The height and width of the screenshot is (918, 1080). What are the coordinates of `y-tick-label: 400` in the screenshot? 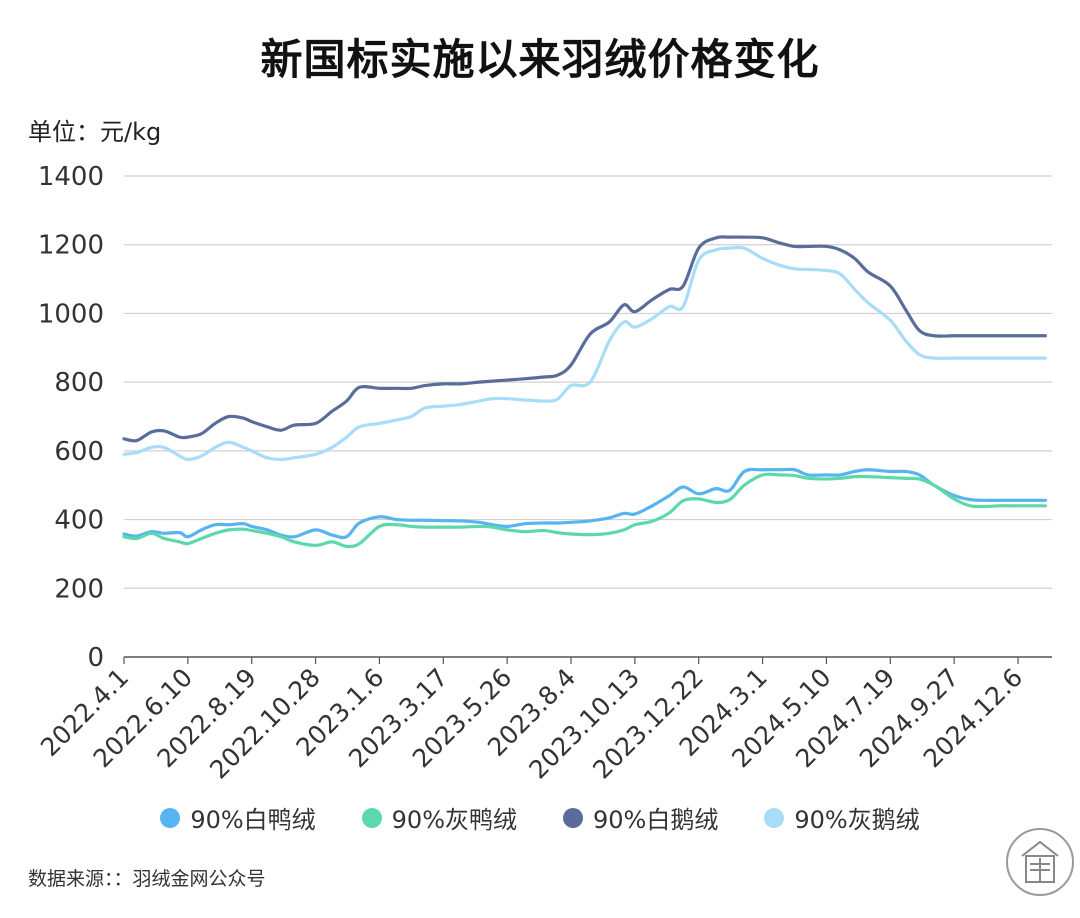 It's located at (79, 521).